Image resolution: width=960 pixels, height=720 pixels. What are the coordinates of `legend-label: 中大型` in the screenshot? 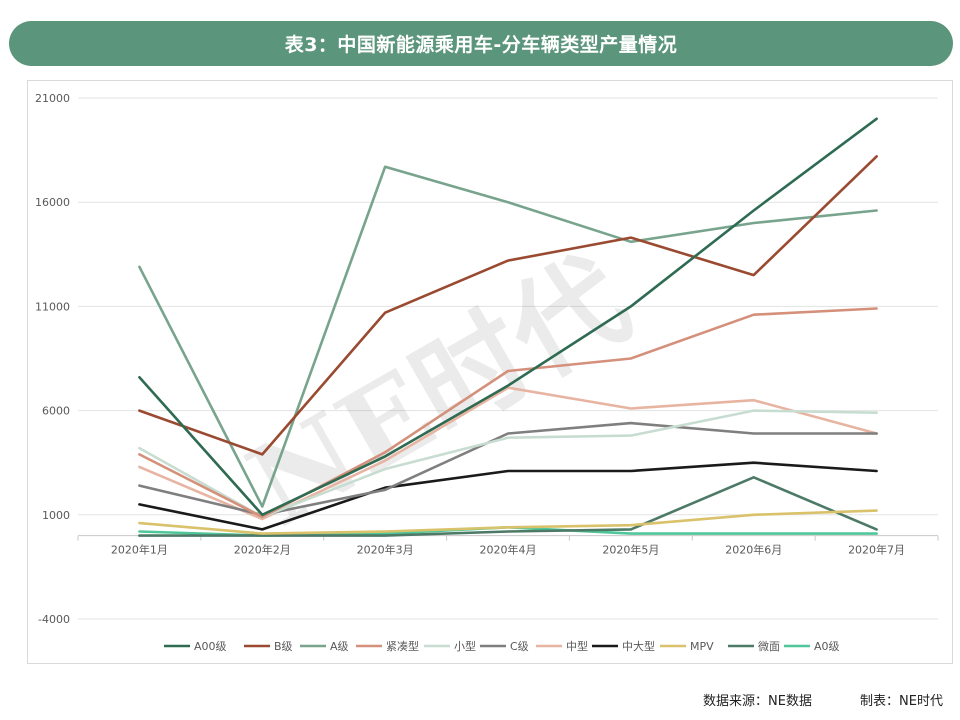 It's located at (638, 646).